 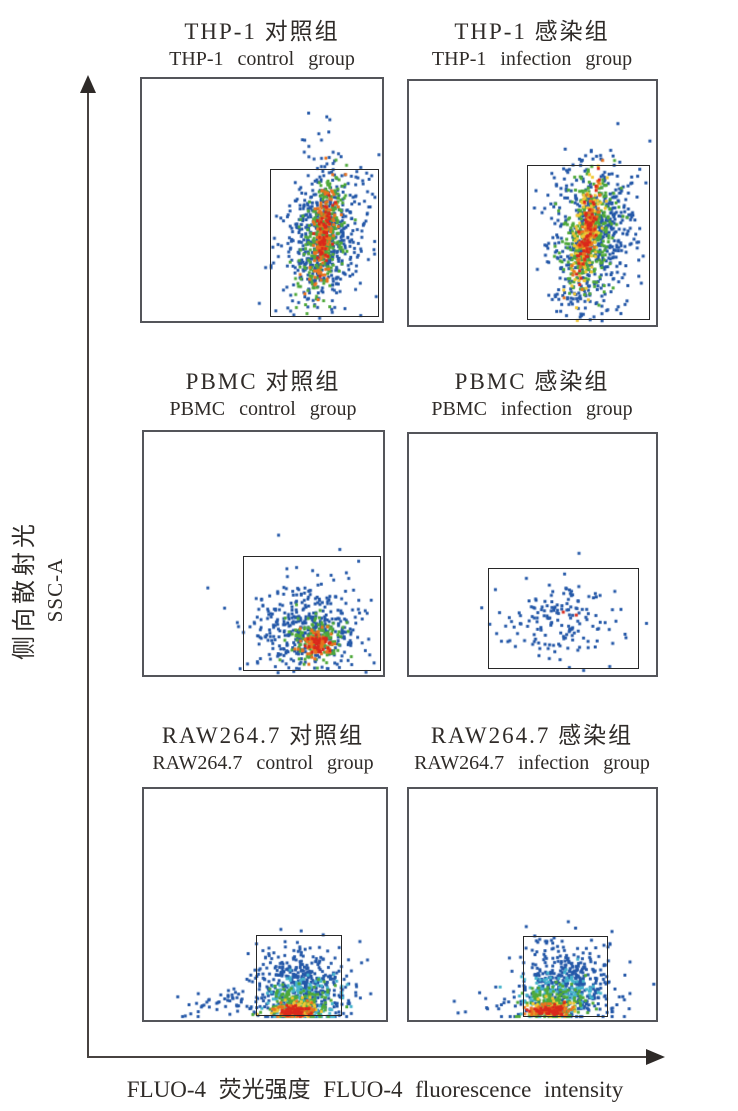 I want to click on panel-title-zh: THP-1 对照组, so click(x=262, y=31).